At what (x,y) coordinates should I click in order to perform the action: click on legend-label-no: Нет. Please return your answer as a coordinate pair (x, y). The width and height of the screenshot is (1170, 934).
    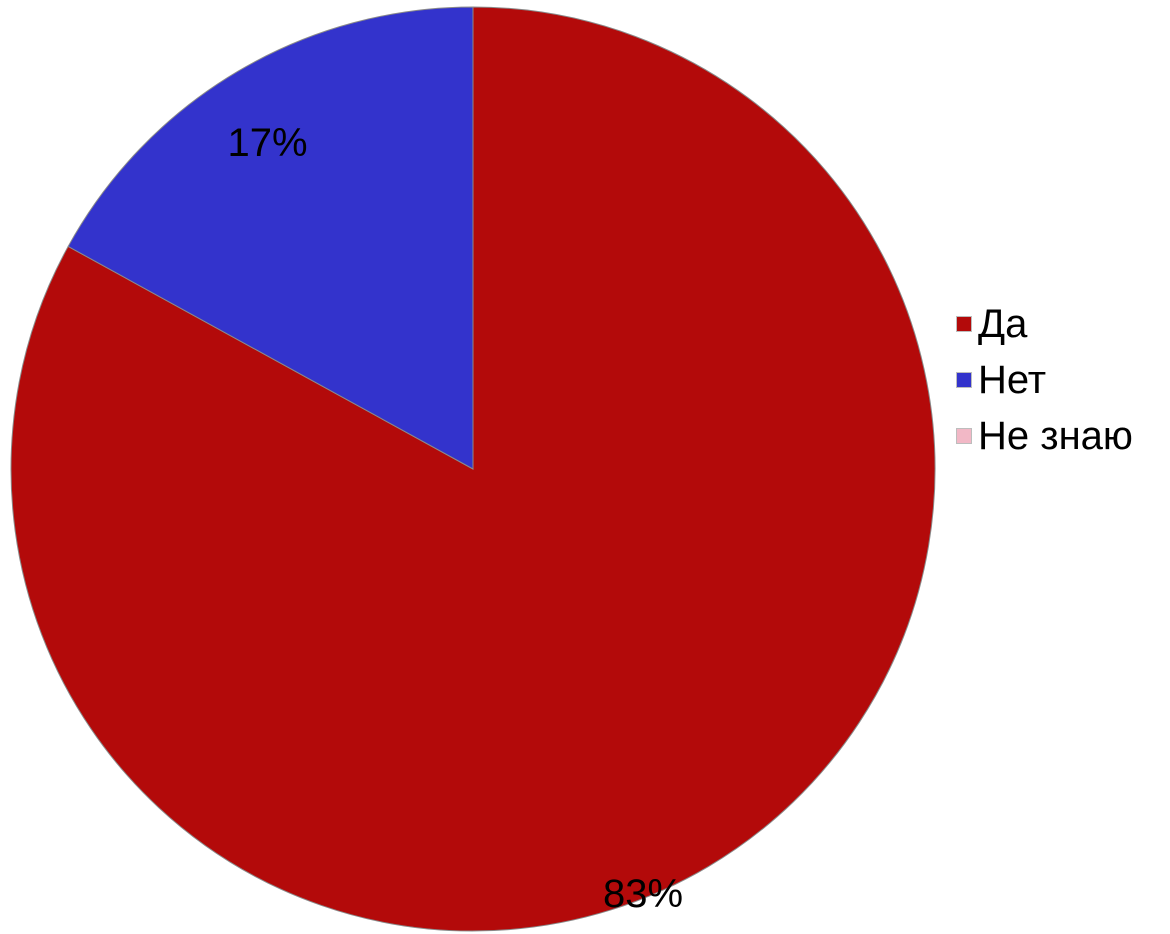
    Looking at the image, I should click on (1012, 380).